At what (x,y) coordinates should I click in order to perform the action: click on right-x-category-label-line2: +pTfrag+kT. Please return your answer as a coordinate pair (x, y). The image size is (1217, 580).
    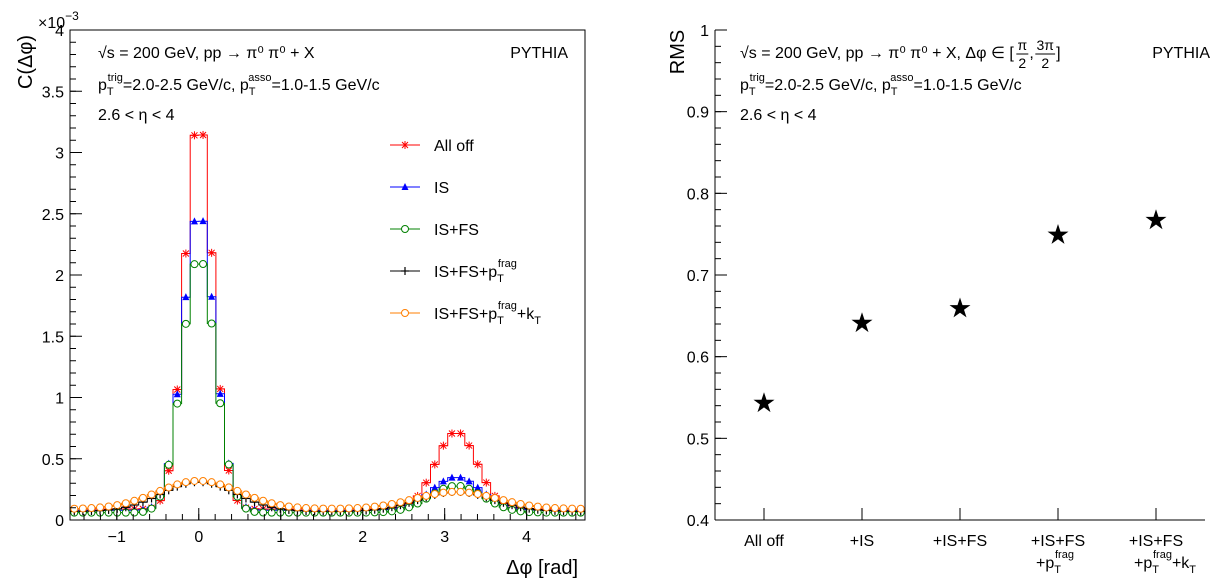
    Looking at the image, I should click on (1165, 562).